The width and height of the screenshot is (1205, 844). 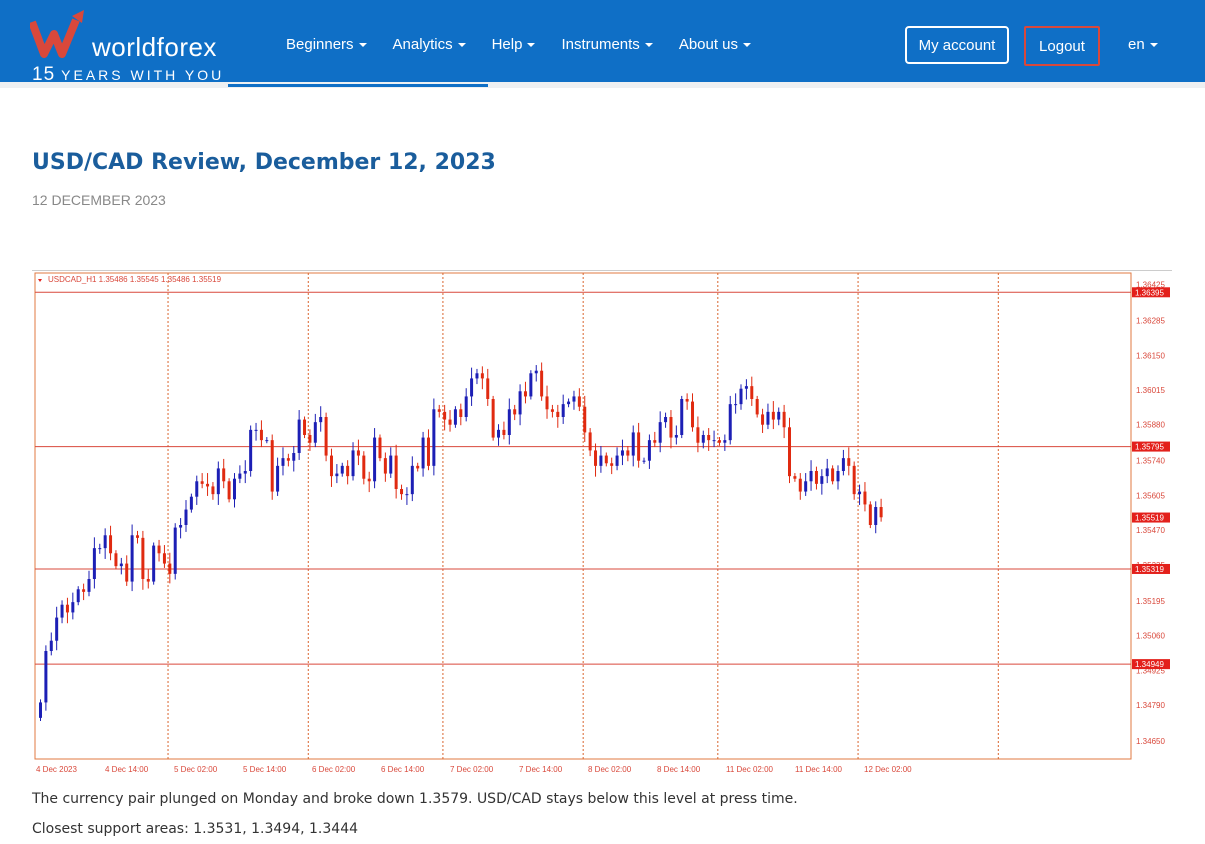 I want to click on chart-y-tick-label: 1.34650, so click(x=1150, y=741).